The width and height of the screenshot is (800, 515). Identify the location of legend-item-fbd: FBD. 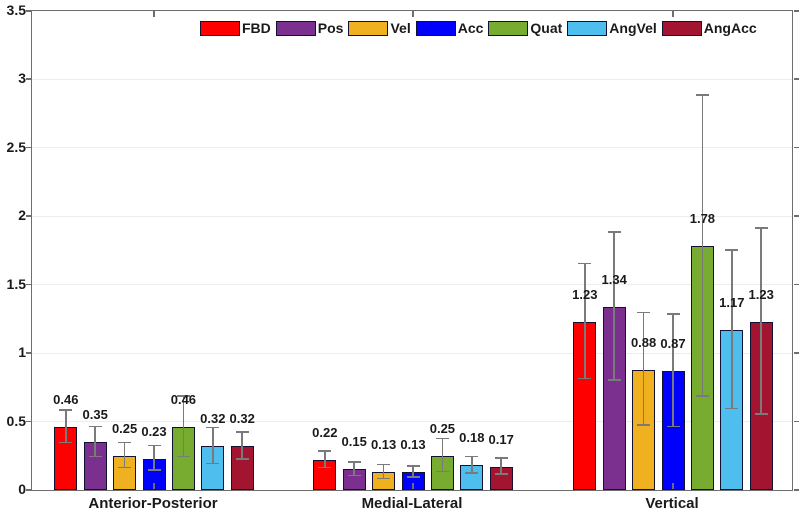
(235, 28).